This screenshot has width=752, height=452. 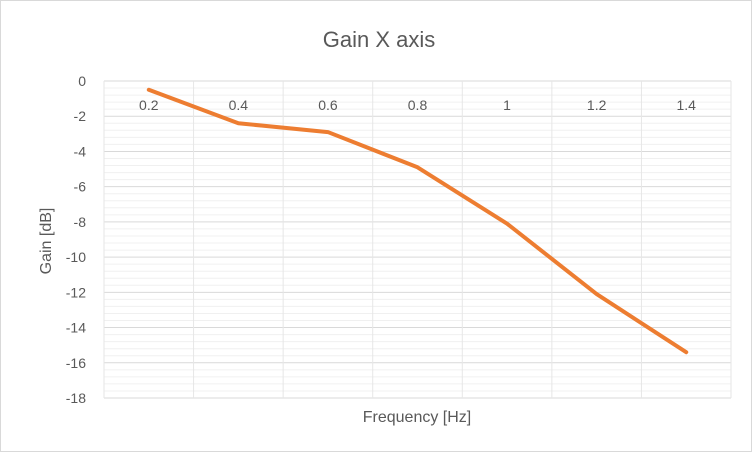 What do you see at coordinates (82, 81) in the screenshot?
I see `y-tick-label: 0` at bounding box center [82, 81].